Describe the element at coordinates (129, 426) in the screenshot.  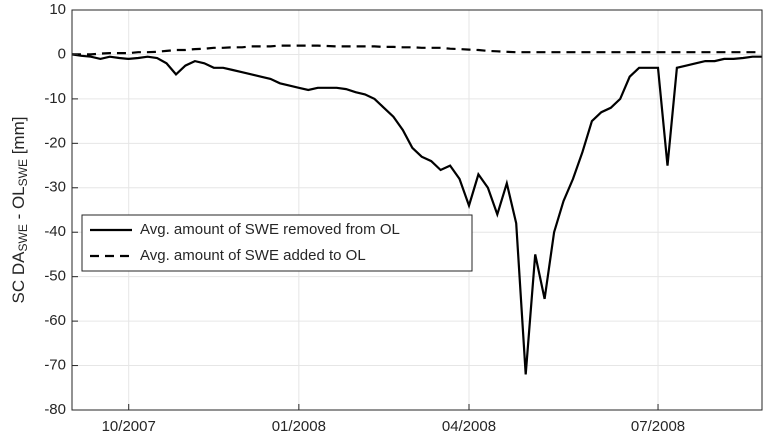
I see `x-tick-label: 10/2007` at that location.